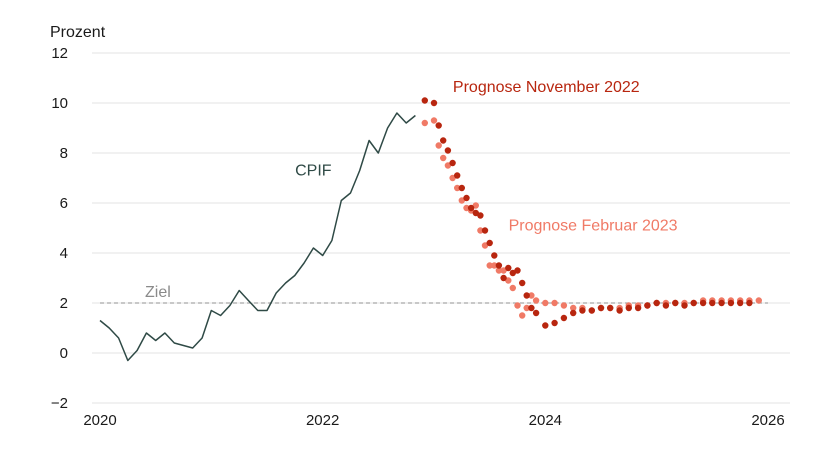 This screenshot has height=450, width=840. What do you see at coordinates (158, 292) in the screenshot?
I see `target-label: Ziel` at bounding box center [158, 292].